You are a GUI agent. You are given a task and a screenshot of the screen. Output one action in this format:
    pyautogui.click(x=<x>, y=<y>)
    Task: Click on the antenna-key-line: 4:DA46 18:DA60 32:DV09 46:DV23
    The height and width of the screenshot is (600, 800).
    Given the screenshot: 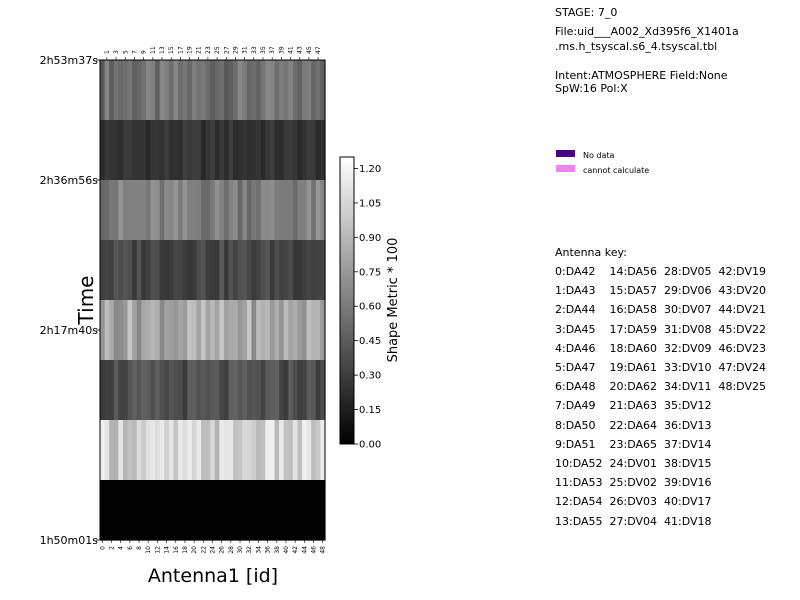 What is the action you would take?
    pyautogui.click(x=660, y=348)
    